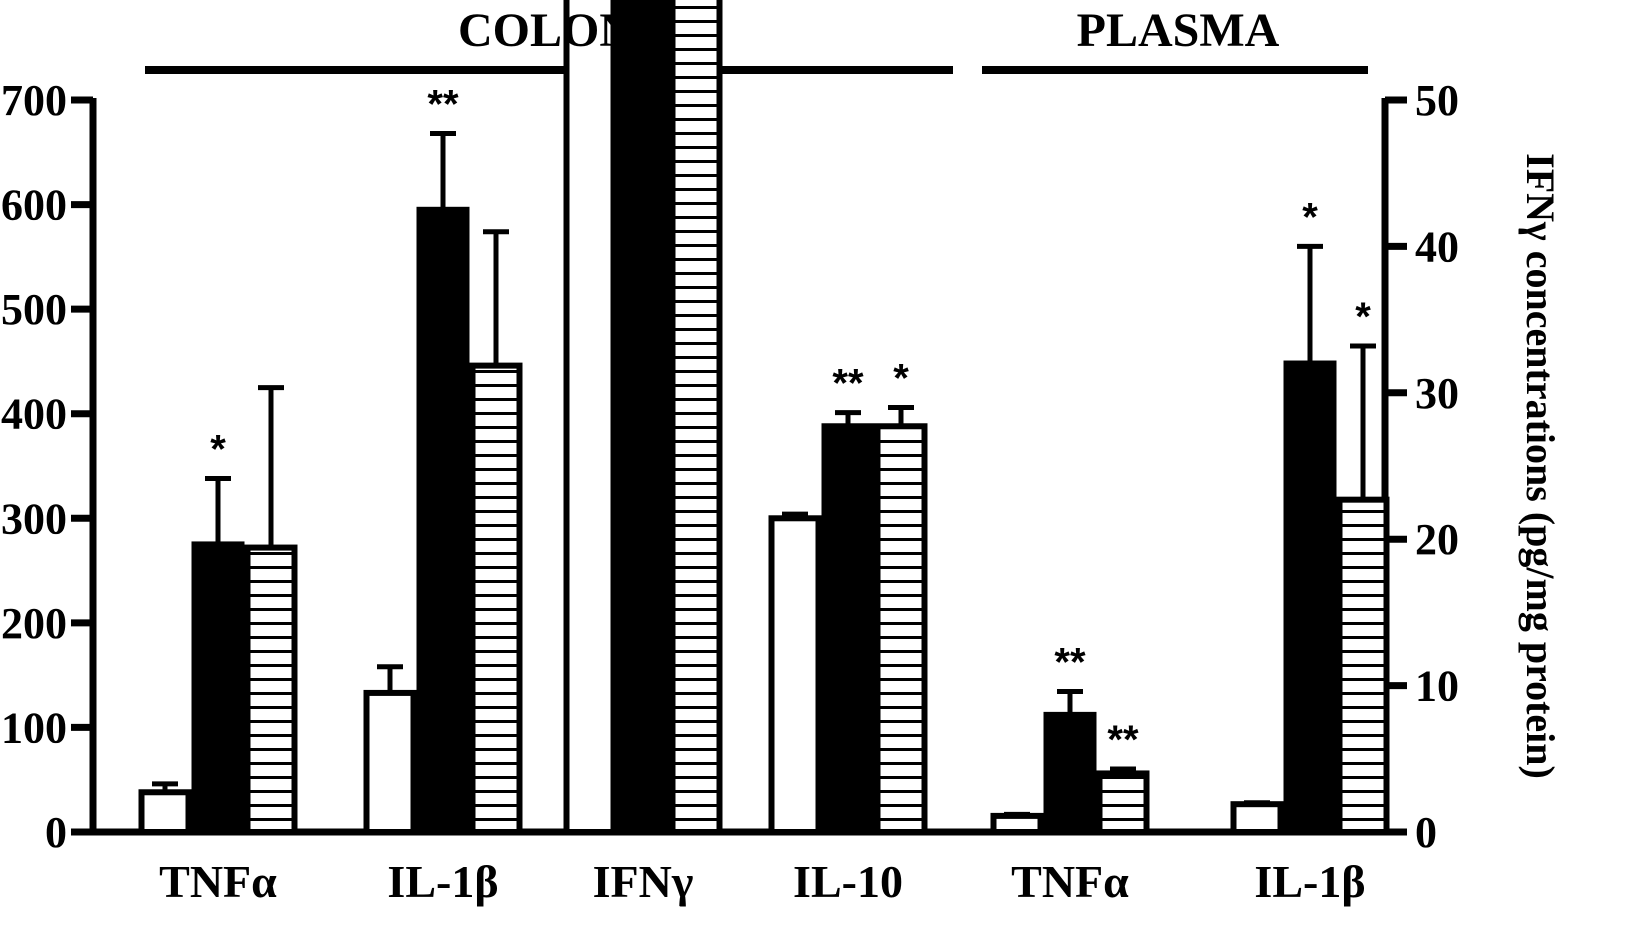  Describe the element at coordinates (1437, 686) in the screenshot. I see `right-tick-label: 10` at that location.